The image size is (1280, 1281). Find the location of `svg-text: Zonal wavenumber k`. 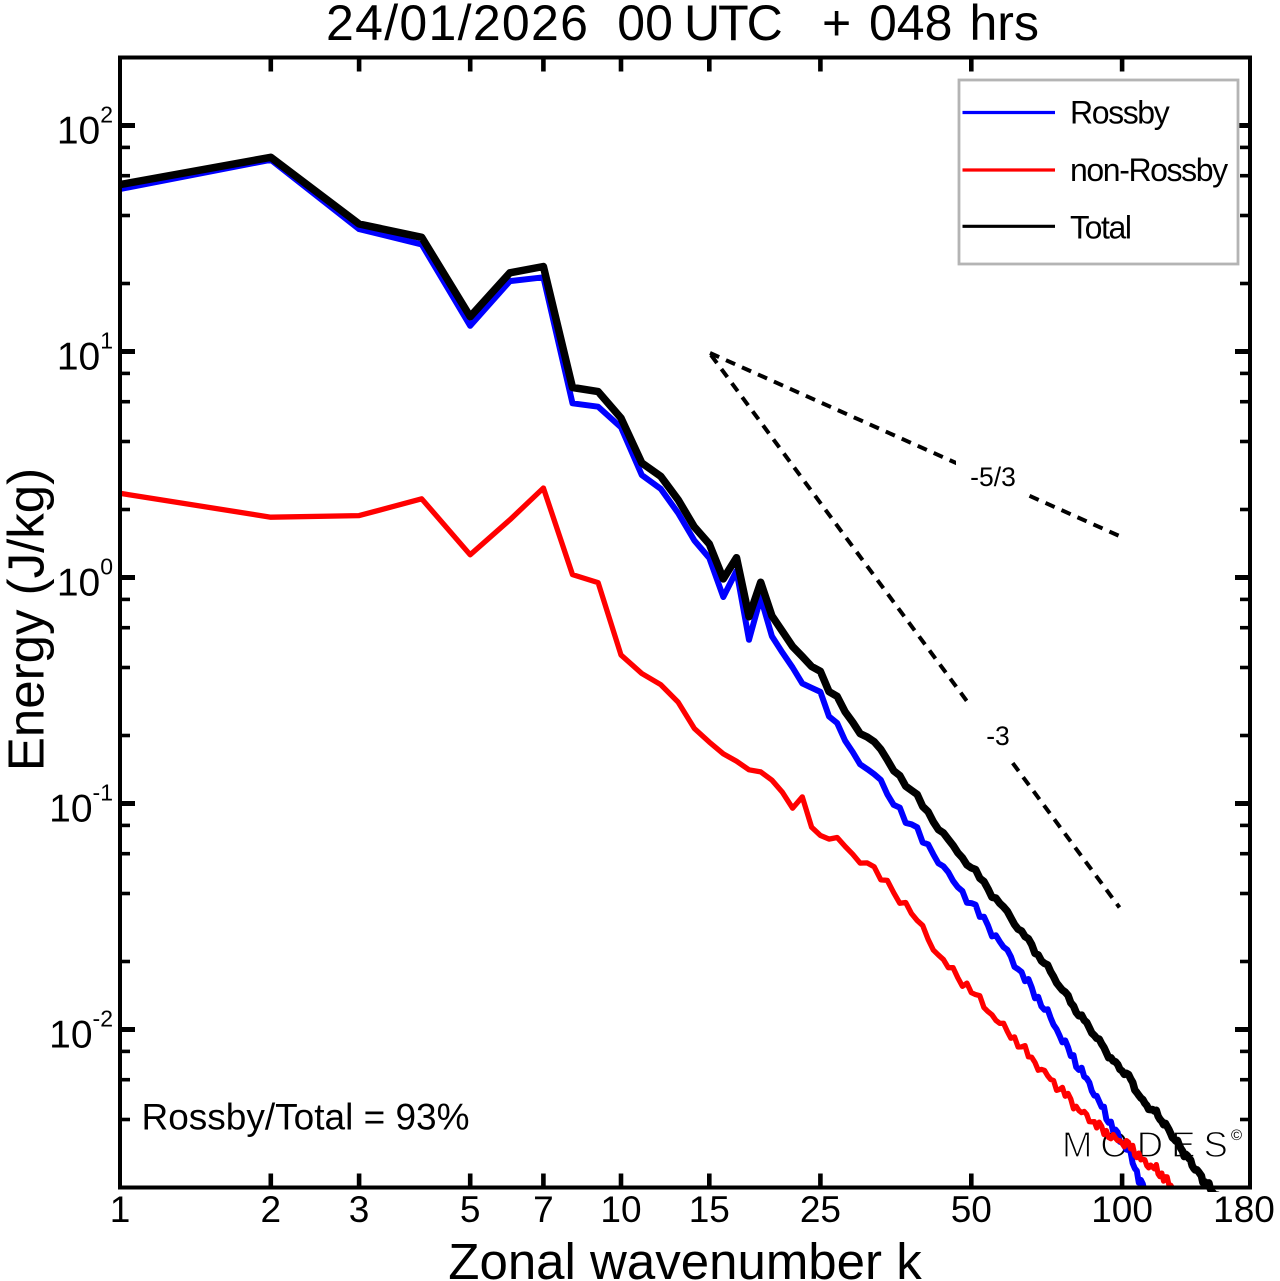

svg-text: Zonal wavenumber k is located at coordinates (685, 1257).